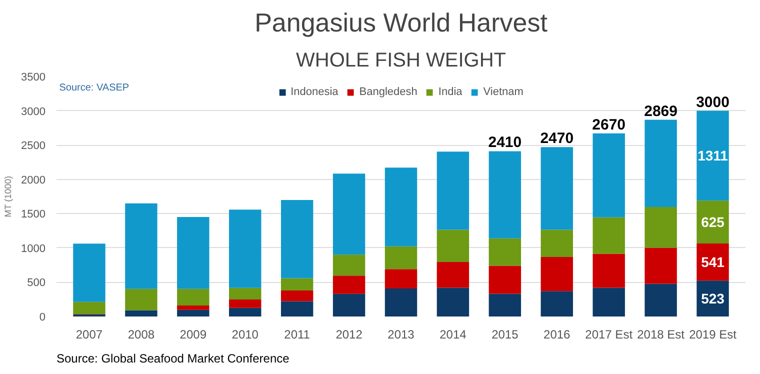  Describe the element at coordinates (36, 283) in the screenshot. I see `y-tick-label: 500` at that location.